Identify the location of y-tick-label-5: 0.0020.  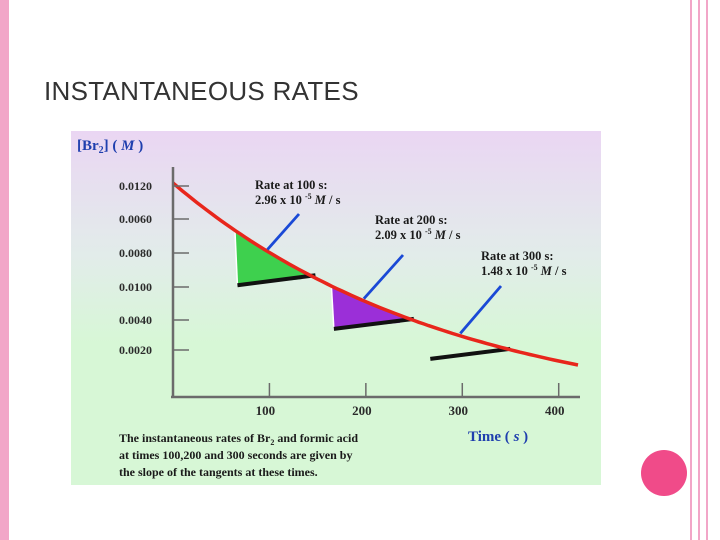
(135, 350).